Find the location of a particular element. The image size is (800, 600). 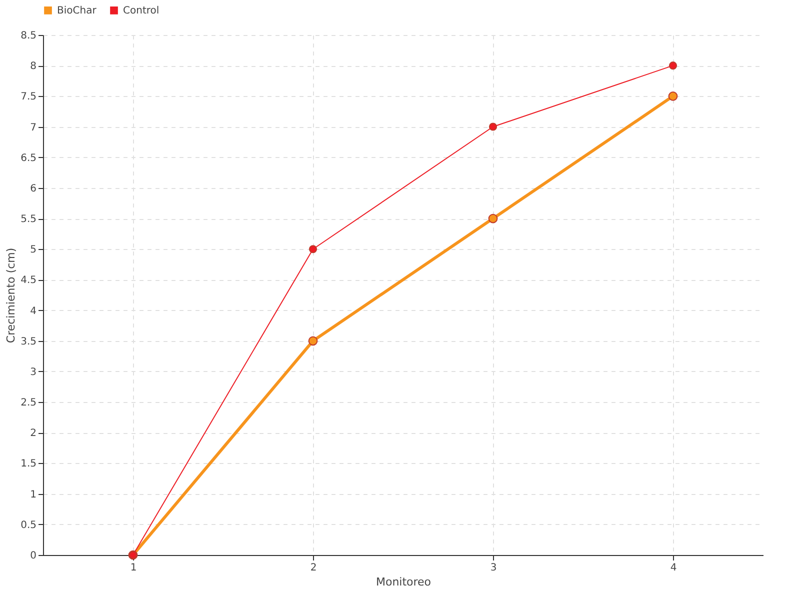

y-tick-label: 1.5 is located at coordinates (28, 464).